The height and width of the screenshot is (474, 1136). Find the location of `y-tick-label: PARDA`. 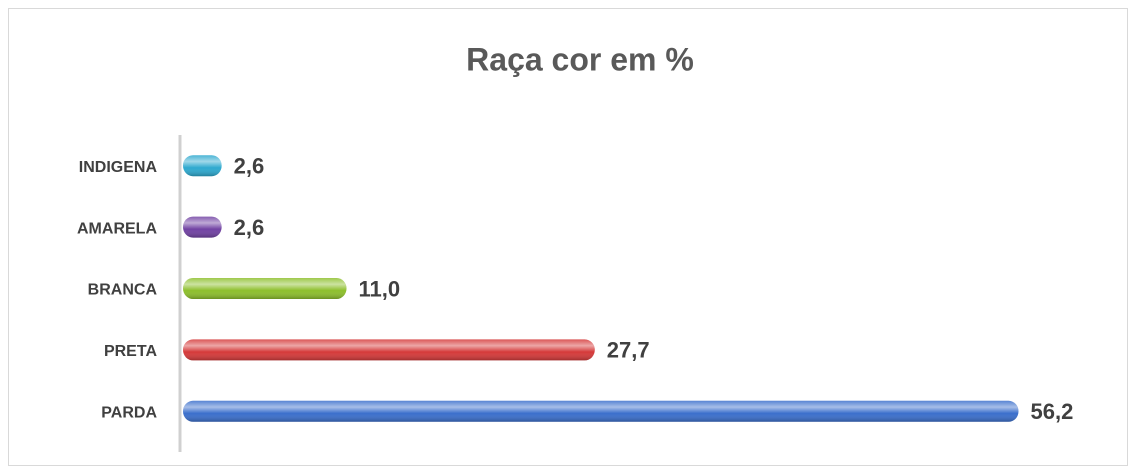

y-tick-label: PARDA is located at coordinates (129, 413).